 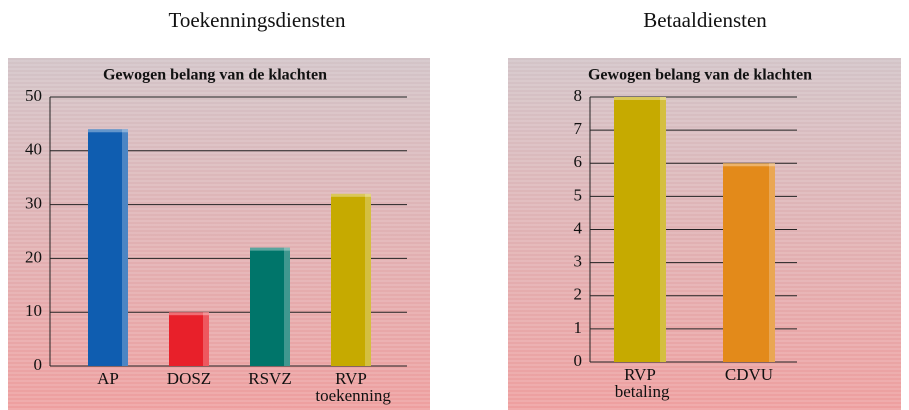 I want to click on x-tick-label: DOSZ, so click(x=189, y=378).